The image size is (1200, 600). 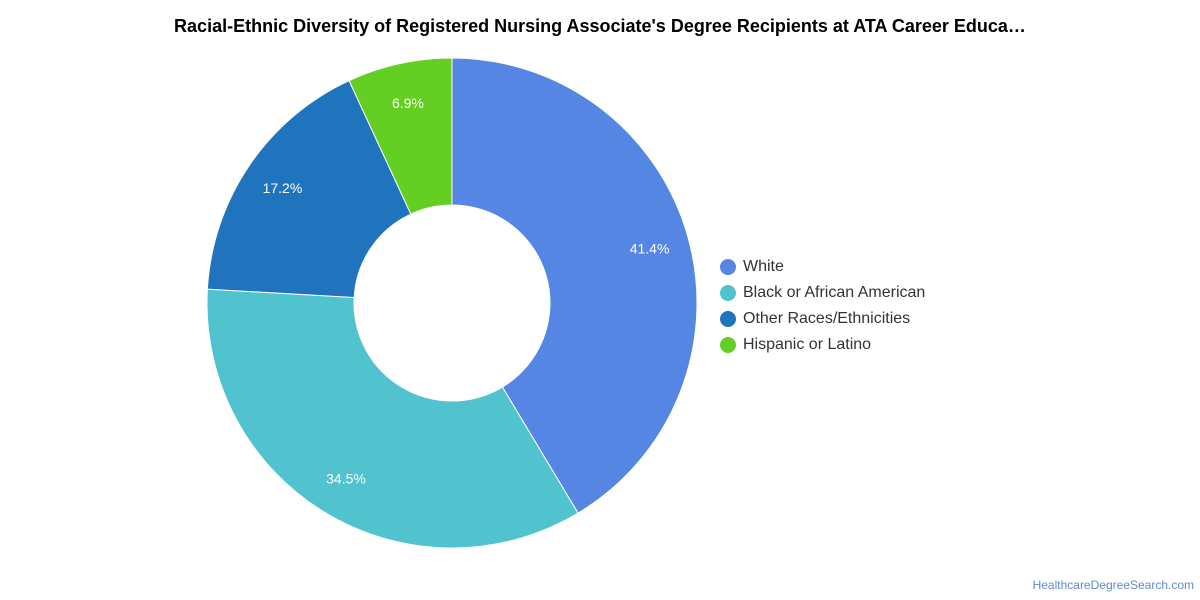 I want to click on legend-item-black-or-african-american: Black or African American, so click(x=822, y=293).